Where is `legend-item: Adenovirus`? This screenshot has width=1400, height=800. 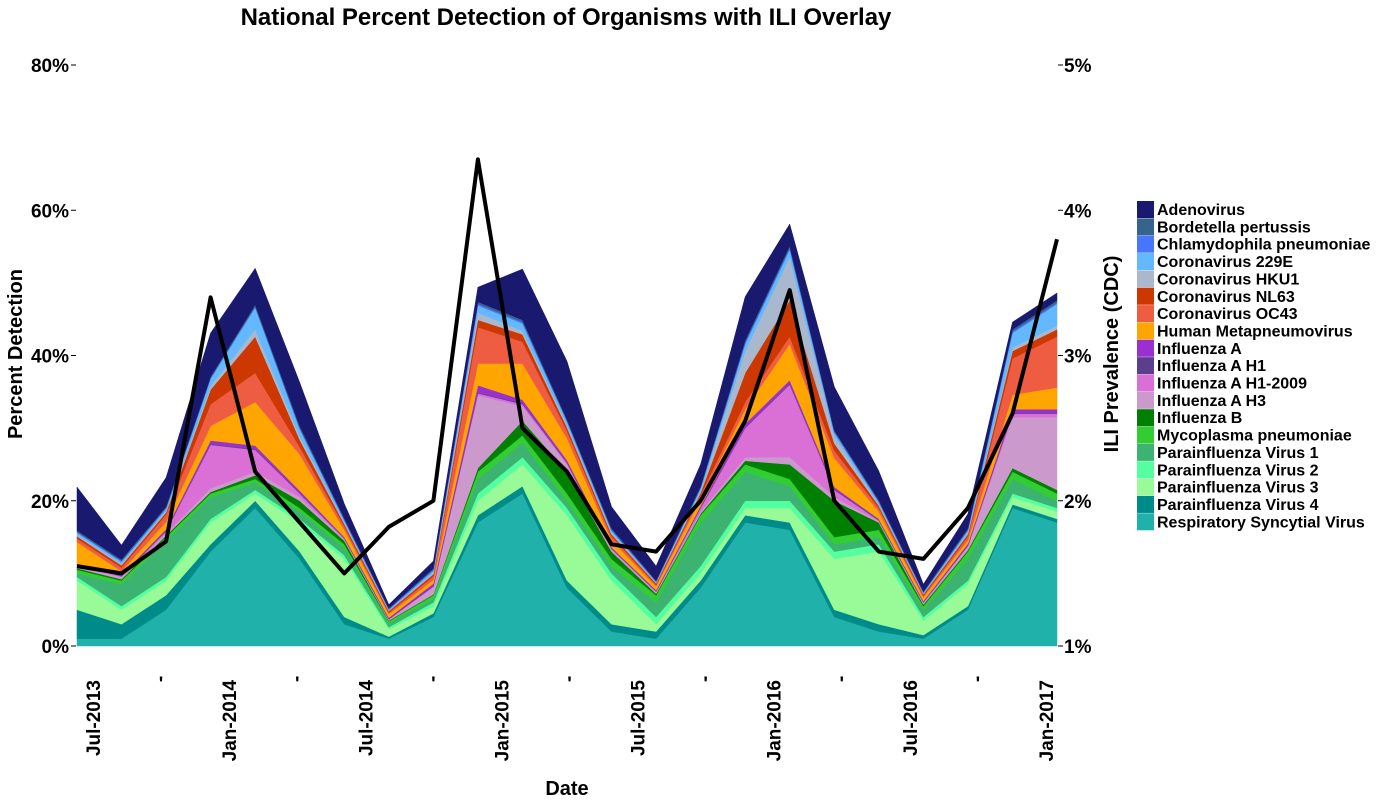
legend-item: Adenovirus is located at coordinates (1191, 210).